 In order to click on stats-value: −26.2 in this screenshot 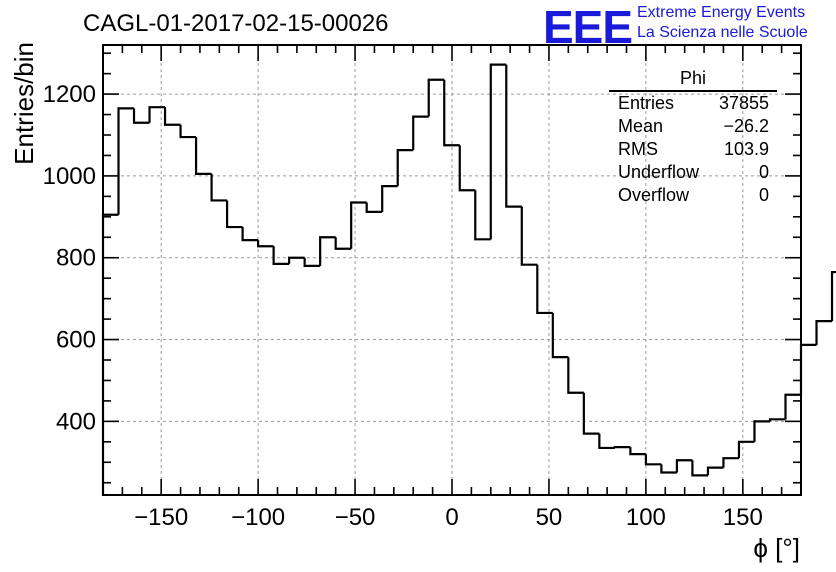, I will do `click(746, 126)`.